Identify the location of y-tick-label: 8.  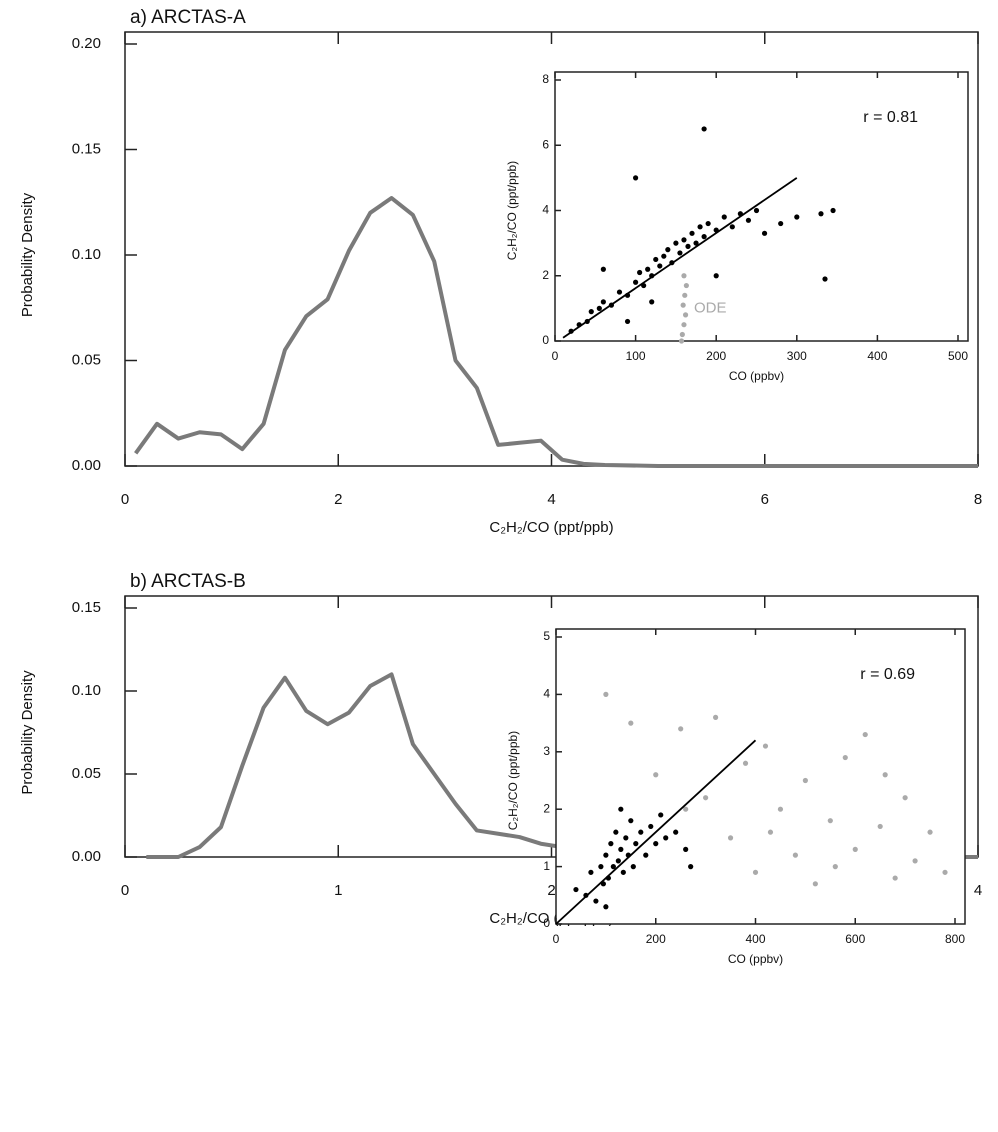
(545, 79).